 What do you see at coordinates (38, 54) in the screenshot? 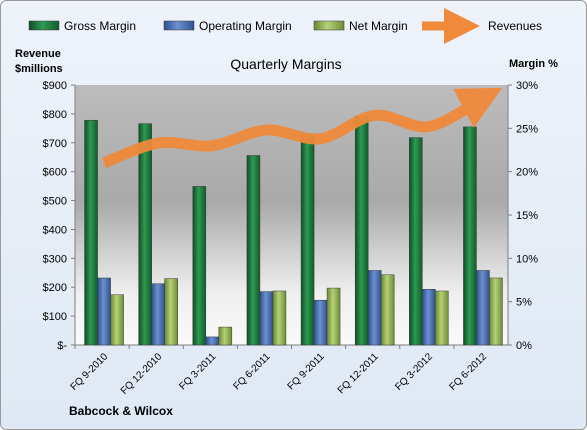
I see `left-axis-label-line1: Revenue` at bounding box center [38, 54].